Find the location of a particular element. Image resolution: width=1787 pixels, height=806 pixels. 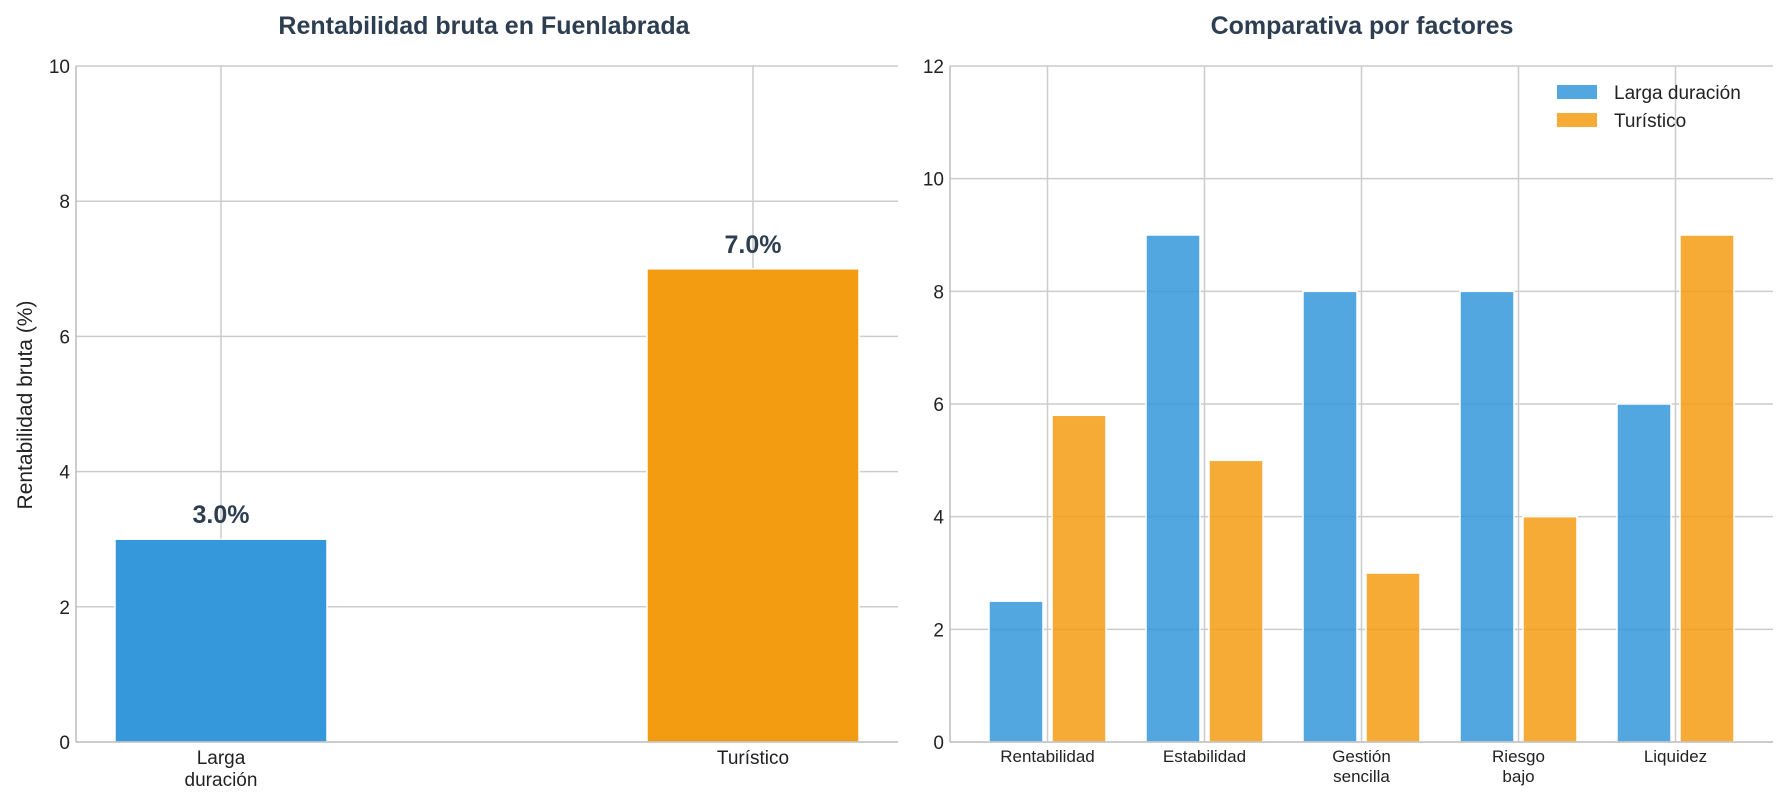

legend-label: Turístico is located at coordinates (1650, 121).